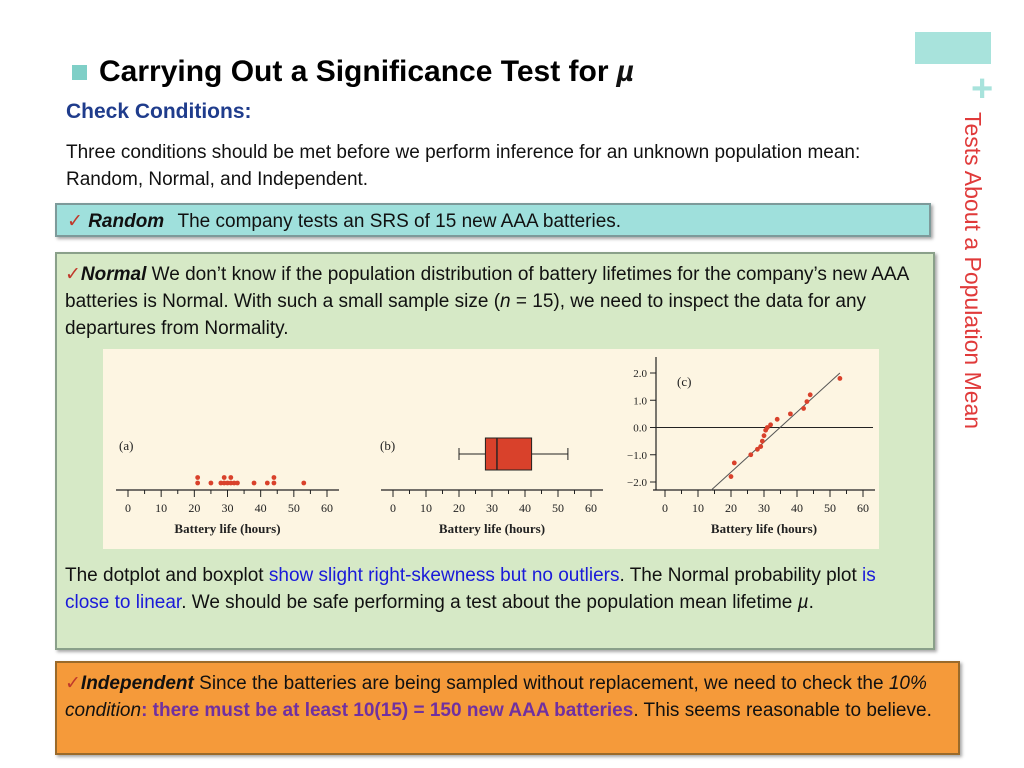 The width and height of the screenshot is (1024, 768). What do you see at coordinates (459, 508) in the screenshot?
I see `boxplot-x-tick-label: 20` at bounding box center [459, 508].